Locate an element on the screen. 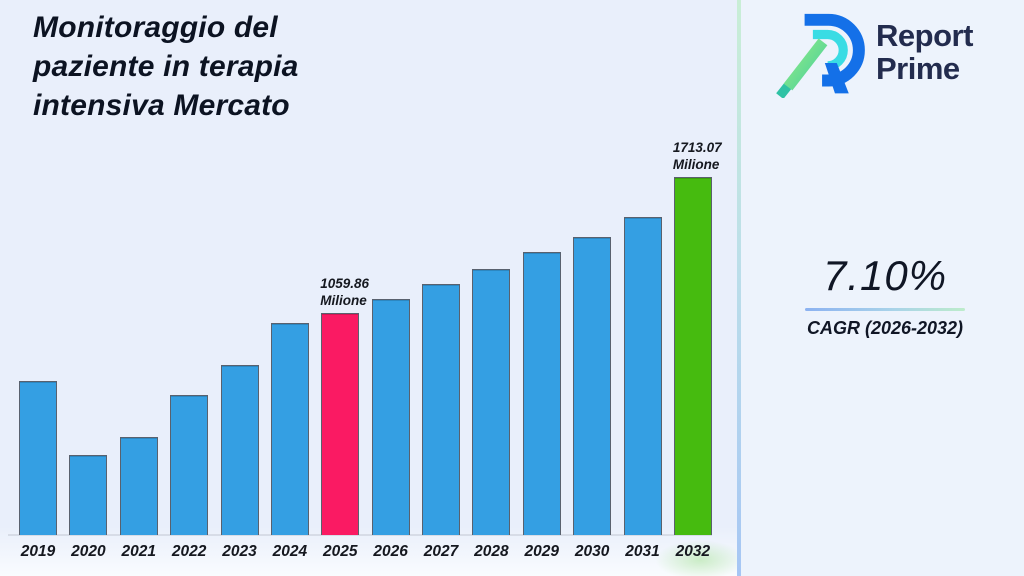 This screenshot has height=576, width=1024. report-prime-logo-text: Report Prime is located at coordinates (924, 52).